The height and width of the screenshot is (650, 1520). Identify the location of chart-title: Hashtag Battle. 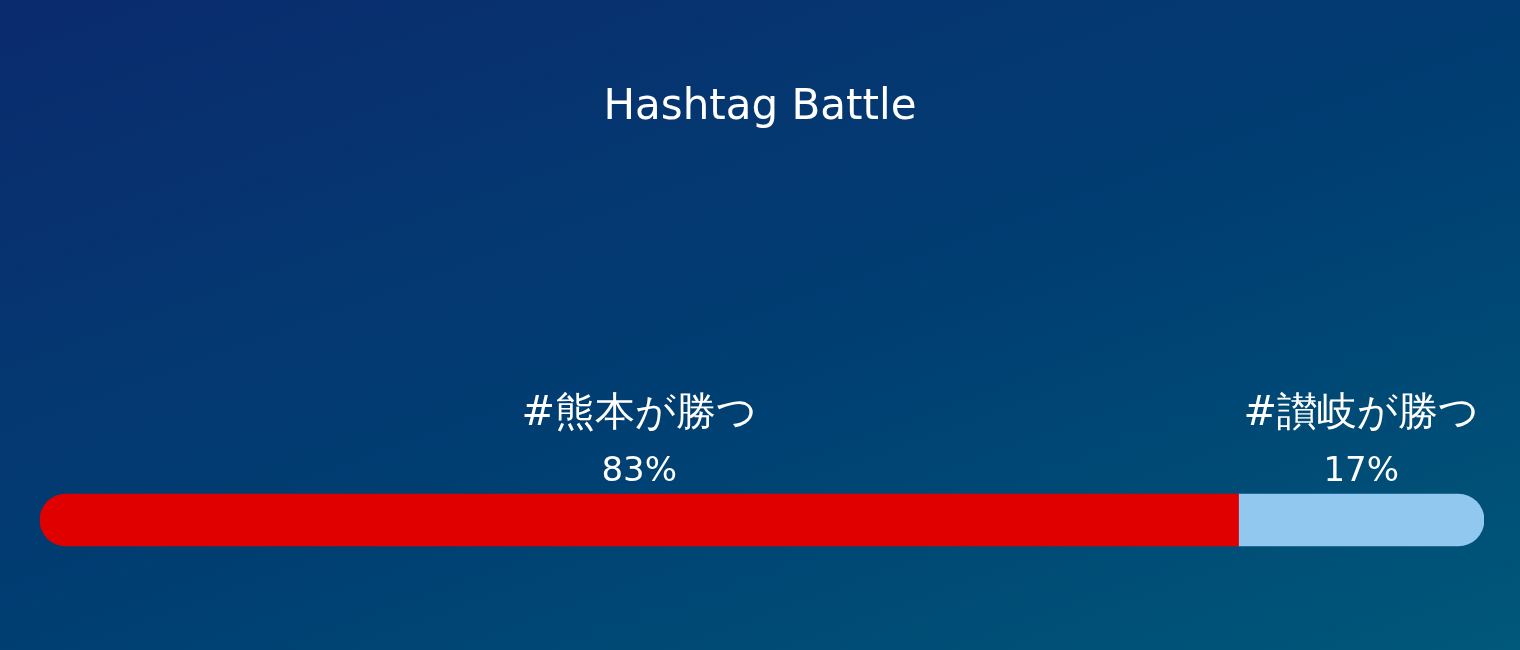
(760, 104).